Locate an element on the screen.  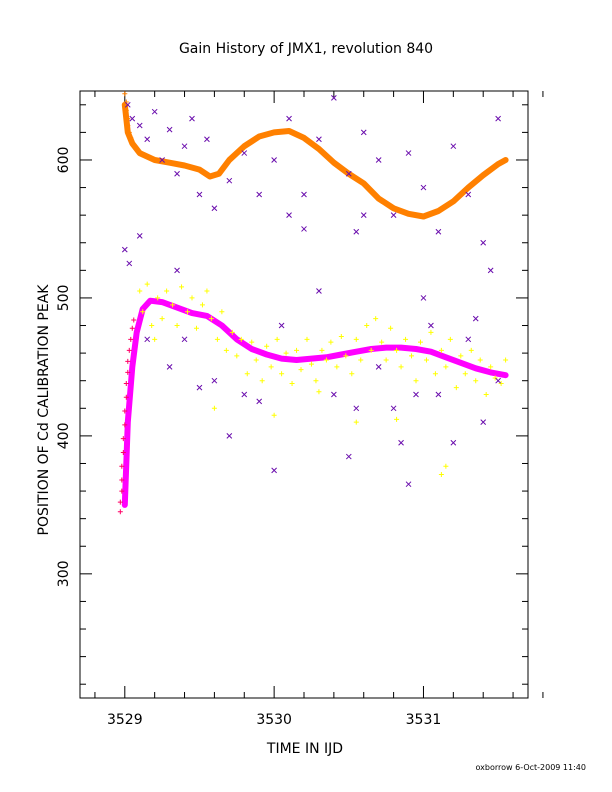
x-axis-label: TIME IN IJD is located at coordinates (304, 749).